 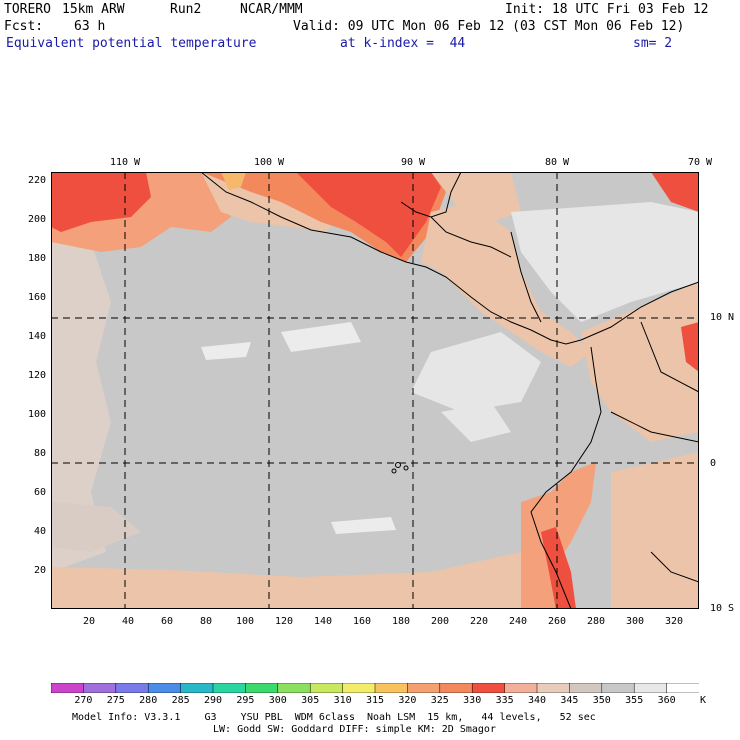 What do you see at coordinates (557, 621) in the screenshot?
I see `x-tick-label: 260` at bounding box center [557, 621].